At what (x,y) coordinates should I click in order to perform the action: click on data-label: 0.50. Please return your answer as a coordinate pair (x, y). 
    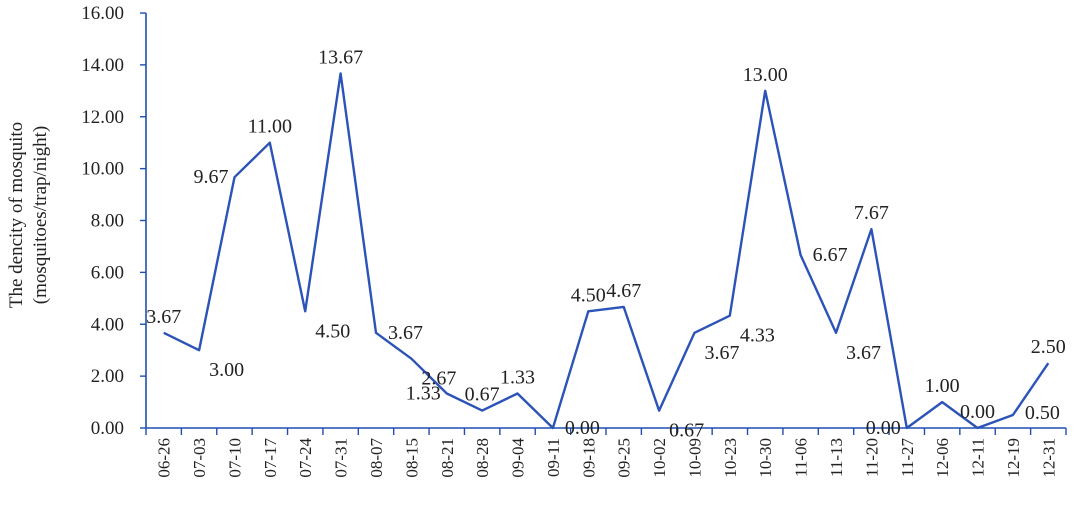
    Looking at the image, I should click on (1042, 413).